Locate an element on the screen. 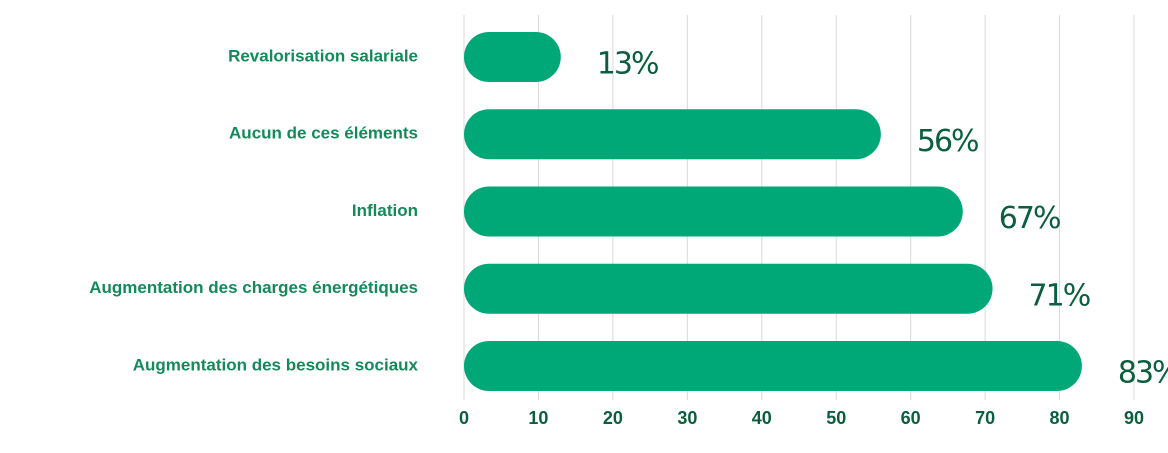 The width and height of the screenshot is (1168, 453). value-label: 13% is located at coordinates (627, 64).